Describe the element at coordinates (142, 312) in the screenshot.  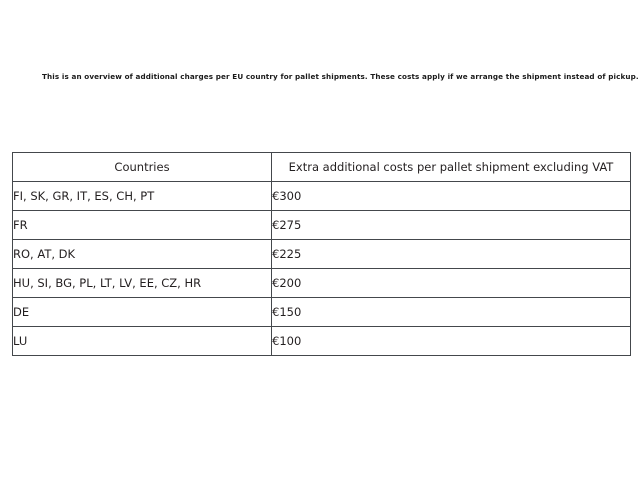
I see `cell-countries: DE` at that location.